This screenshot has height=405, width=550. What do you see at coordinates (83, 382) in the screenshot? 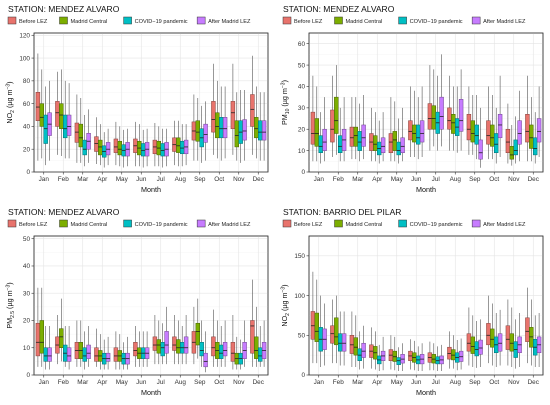
I see `x-tick-label: Mar` at bounding box center [83, 382].